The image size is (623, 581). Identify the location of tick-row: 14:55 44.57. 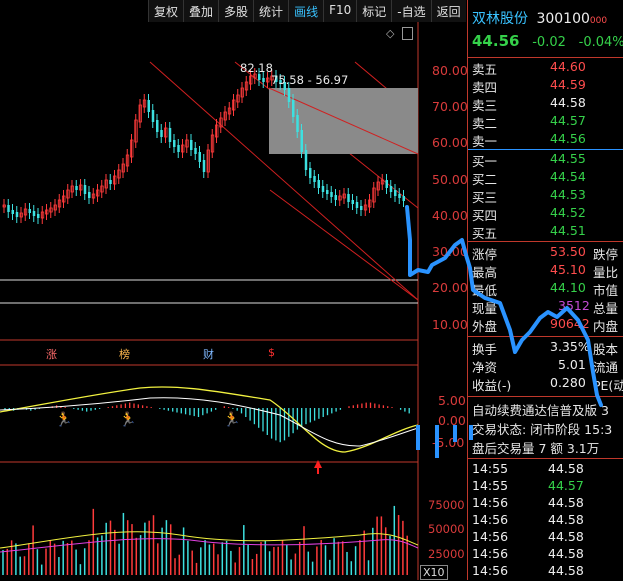
(528, 487).